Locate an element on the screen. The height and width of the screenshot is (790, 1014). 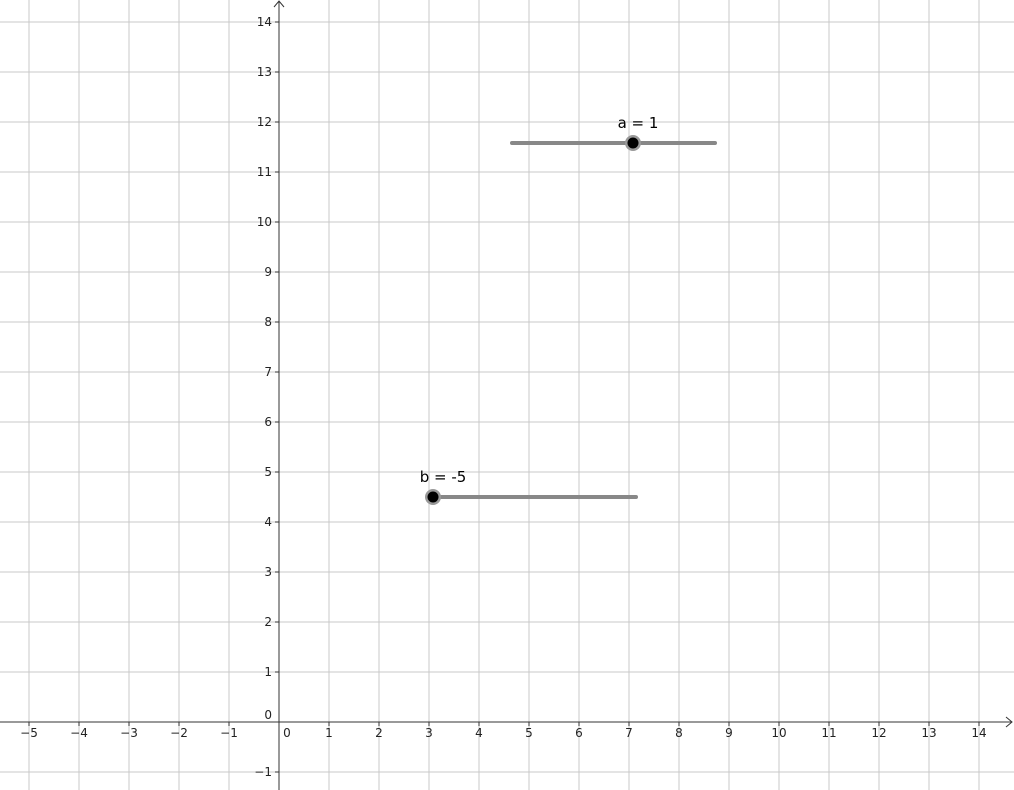
y-tick-label: 1 is located at coordinates (268, 672).